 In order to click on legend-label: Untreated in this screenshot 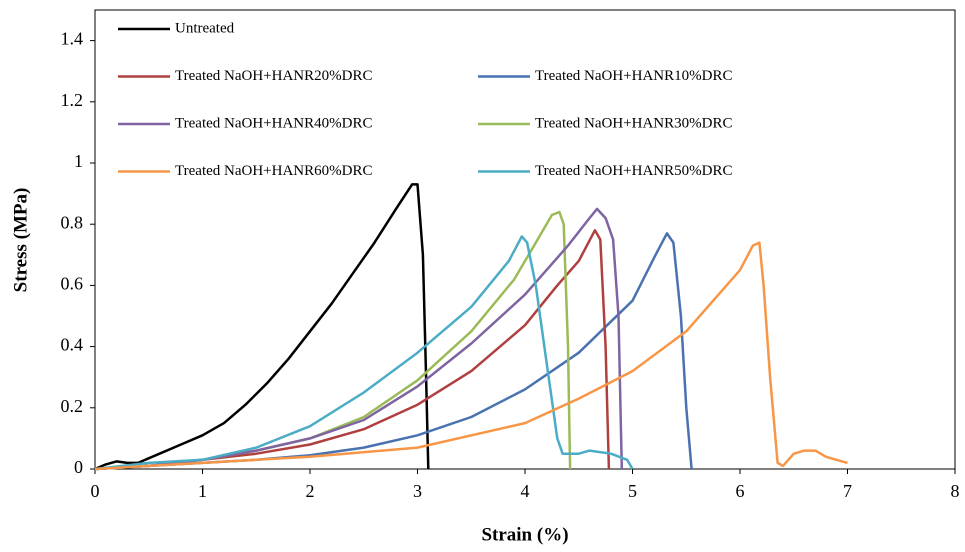, I will do `click(205, 28)`.